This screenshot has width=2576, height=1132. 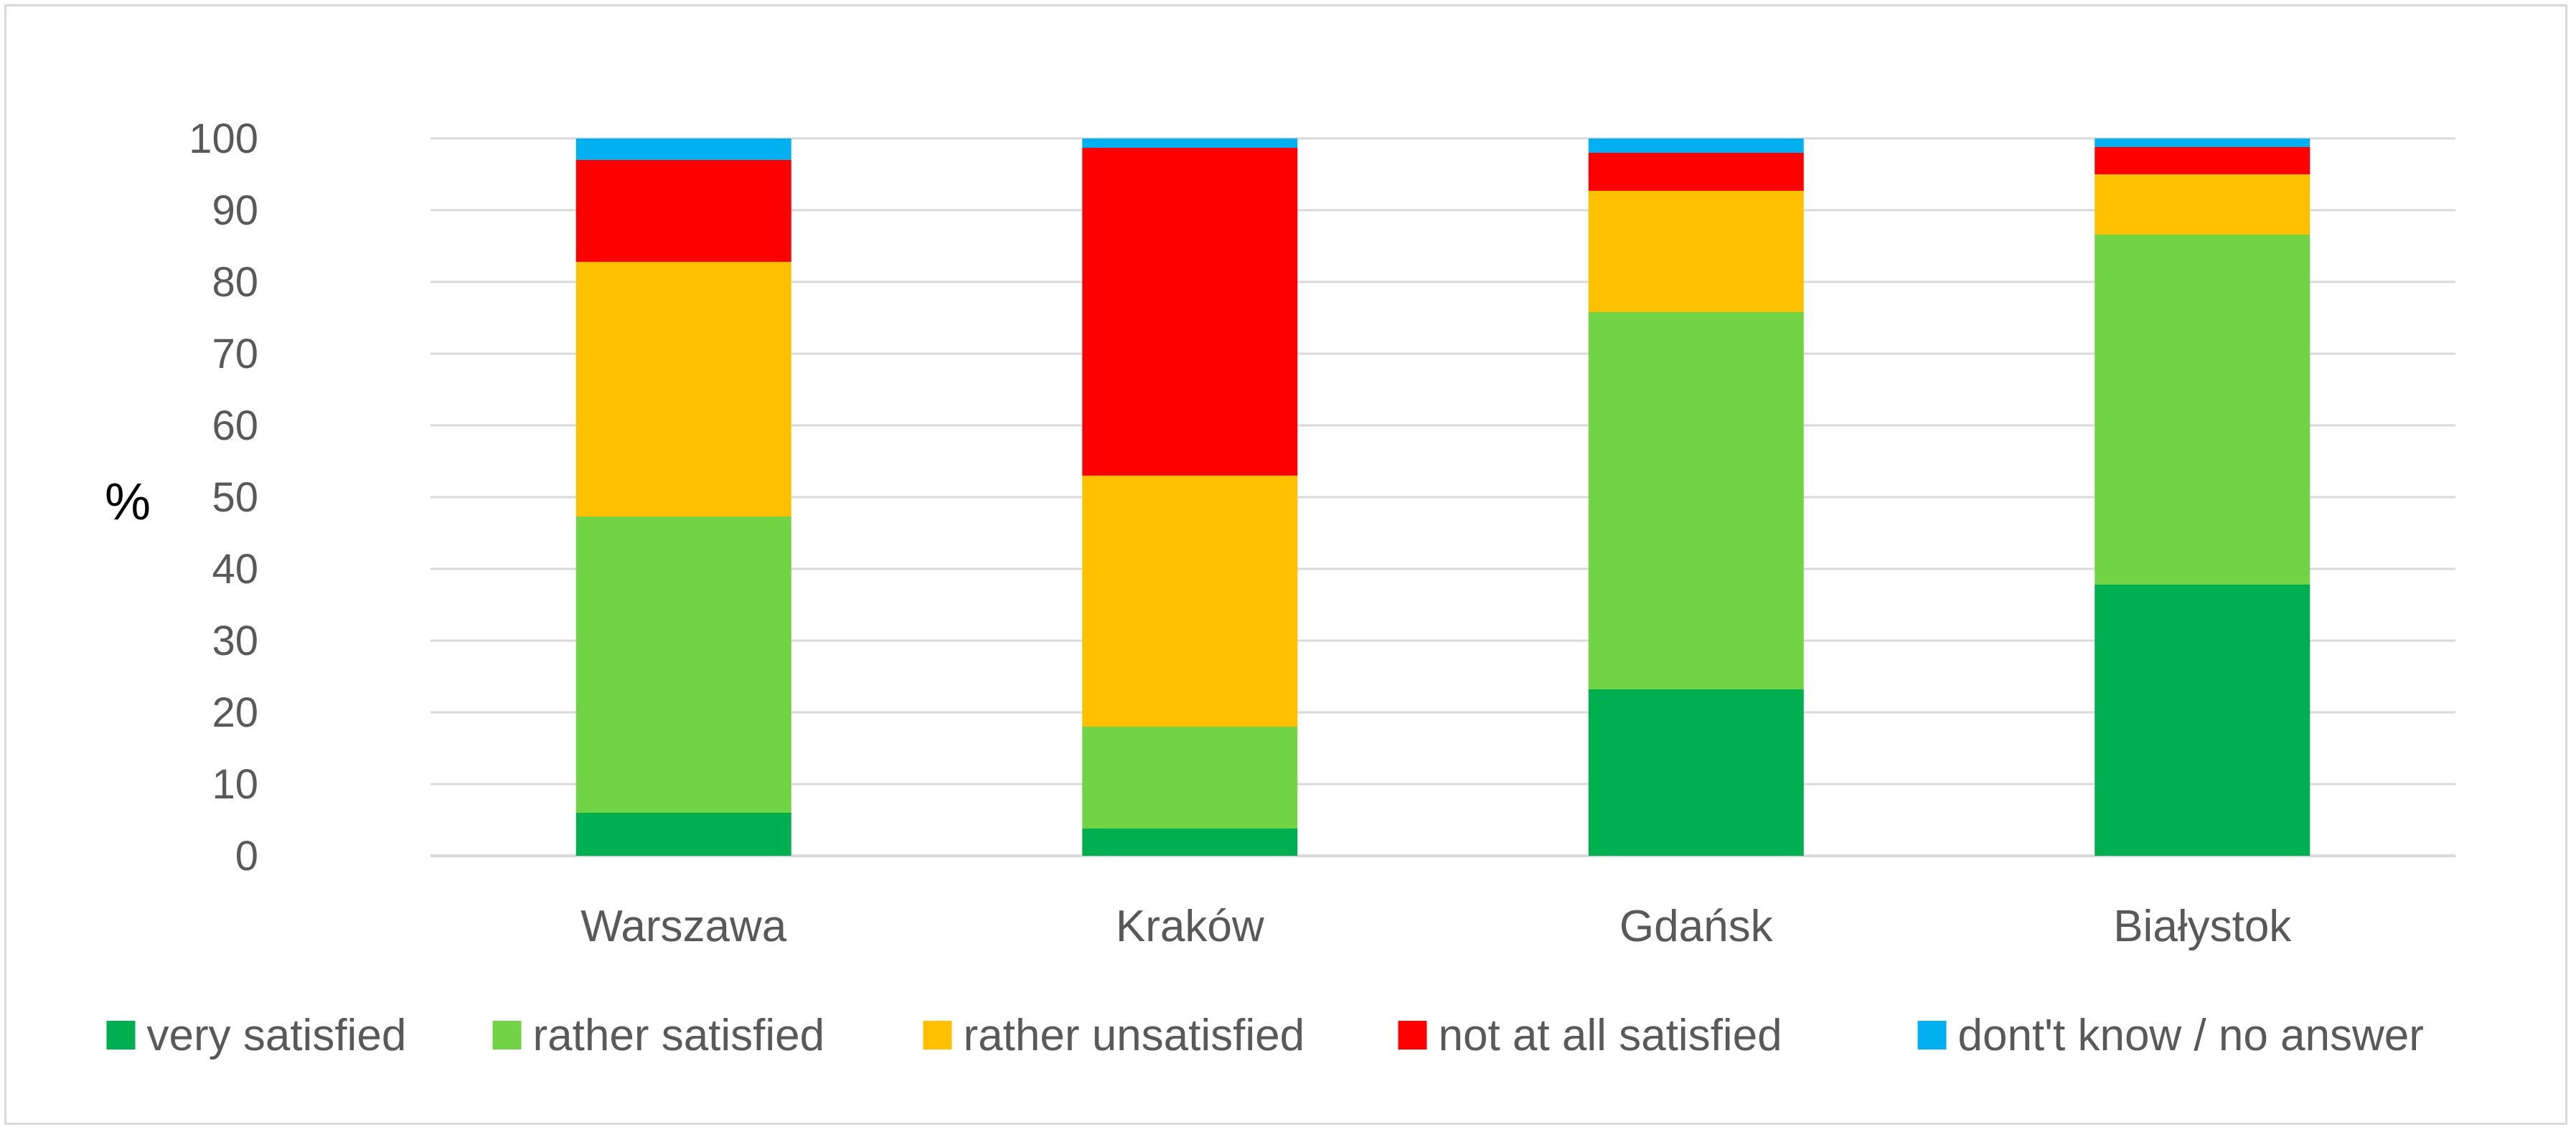 I want to click on y-axis-title: %, so click(x=128, y=502).